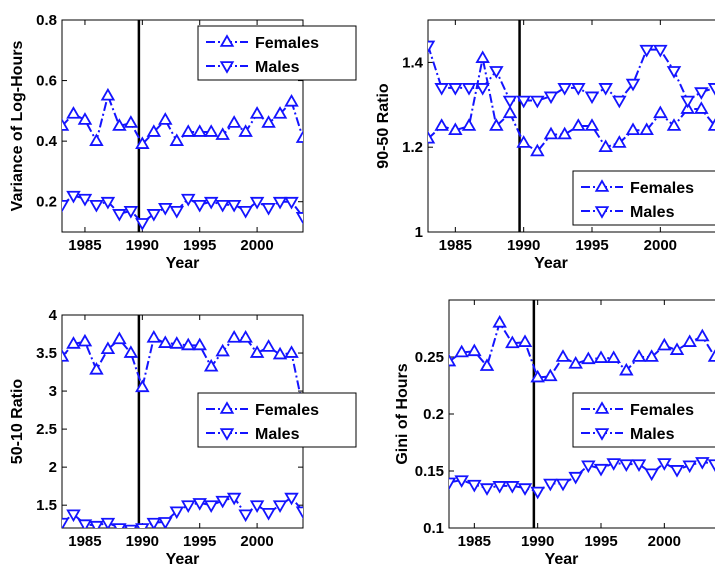 The height and width of the screenshot is (575, 715). What do you see at coordinates (46, 20) in the screenshot?
I see `y-tick-label: 0.8` at bounding box center [46, 20].